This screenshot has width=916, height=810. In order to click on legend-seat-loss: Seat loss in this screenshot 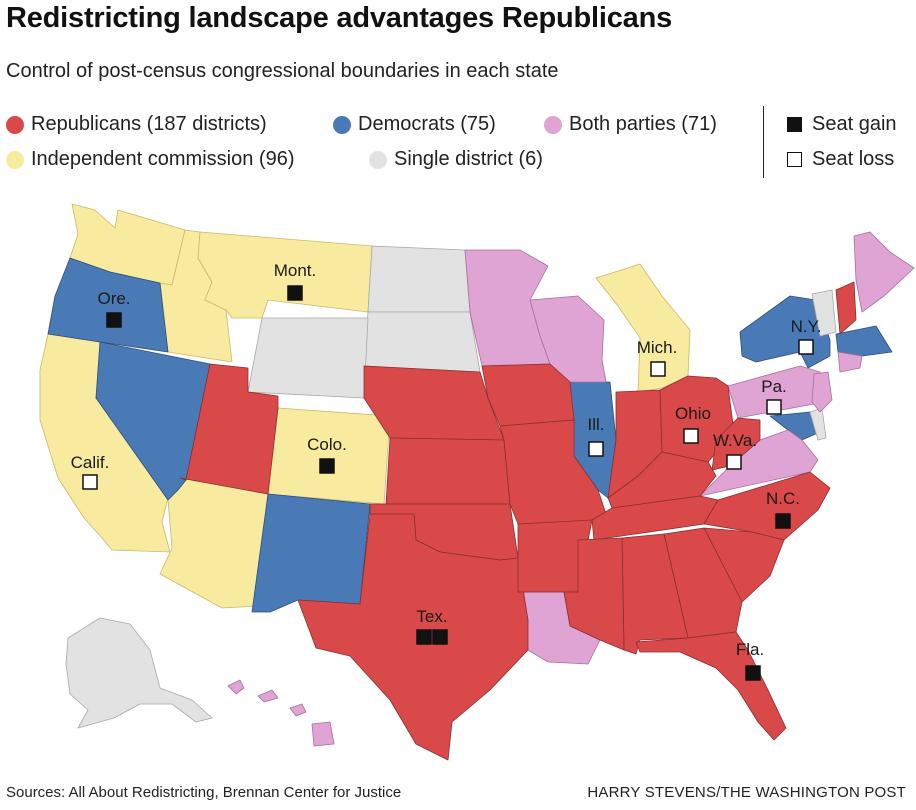, I will do `click(840, 159)`.